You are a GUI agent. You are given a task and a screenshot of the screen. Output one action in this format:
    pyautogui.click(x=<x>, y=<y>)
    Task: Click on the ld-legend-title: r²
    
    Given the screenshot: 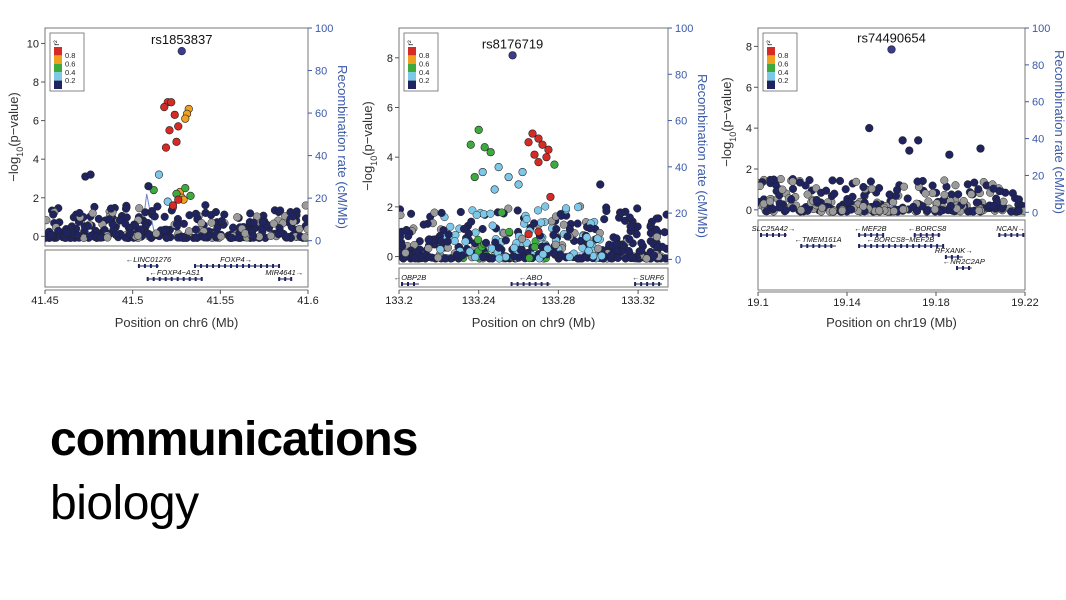 What is the action you would take?
    pyautogui.click(x=56, y=43)
    